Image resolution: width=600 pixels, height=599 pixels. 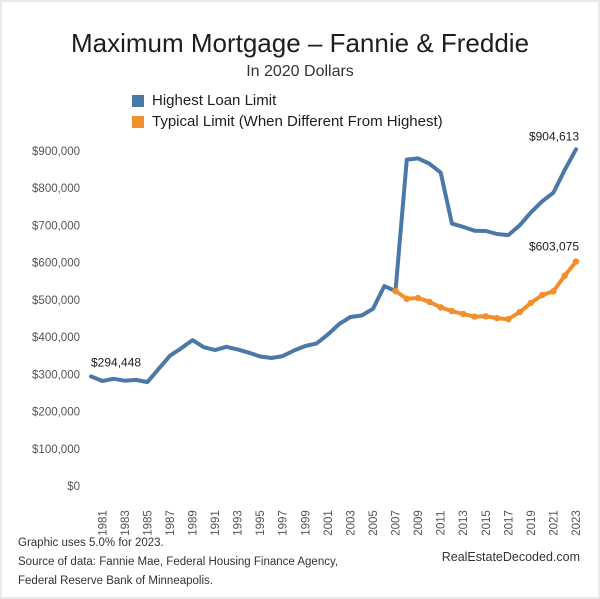 What do you see at coordinates (397, 523) in the screenshot?
I see `x-tick-label: 2007` at bounding box center [397, 523].